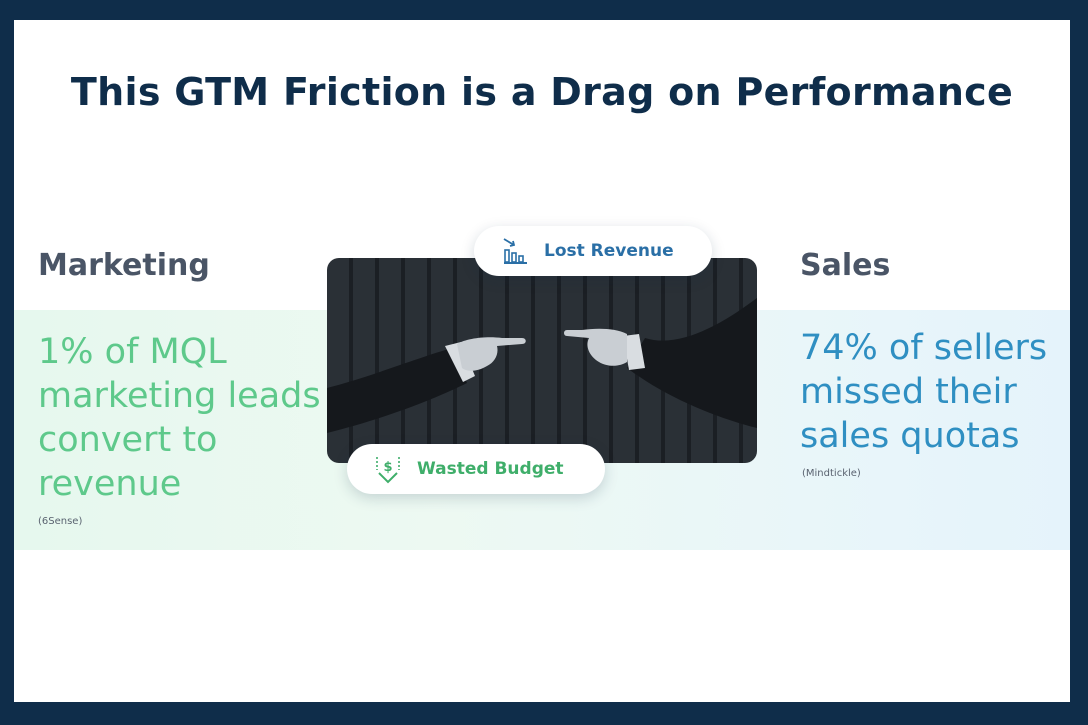  I want to click on marketing-heading: Marketing, so click(124, 265).